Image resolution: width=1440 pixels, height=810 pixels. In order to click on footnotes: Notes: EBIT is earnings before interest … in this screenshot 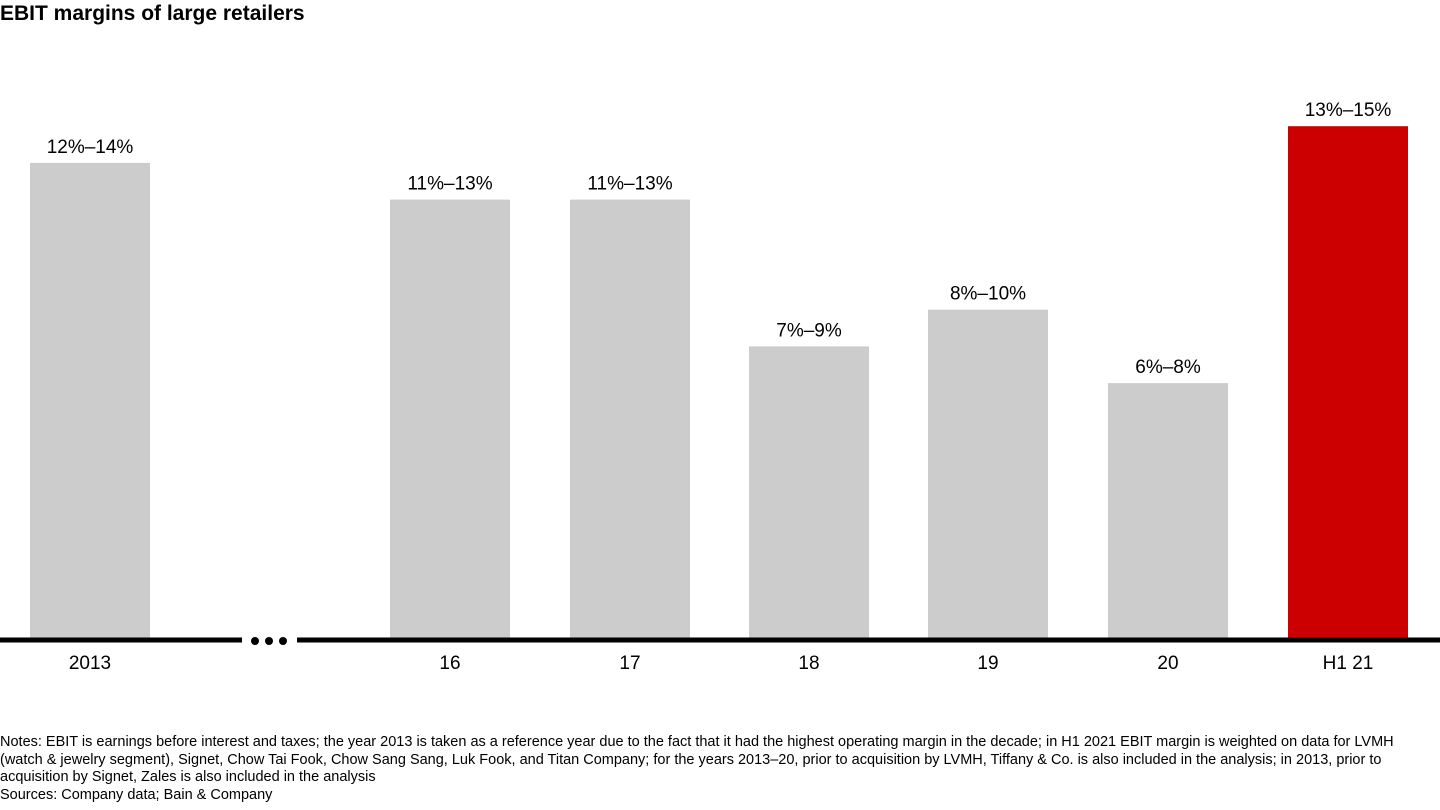, I will do `click(720, 769)`.